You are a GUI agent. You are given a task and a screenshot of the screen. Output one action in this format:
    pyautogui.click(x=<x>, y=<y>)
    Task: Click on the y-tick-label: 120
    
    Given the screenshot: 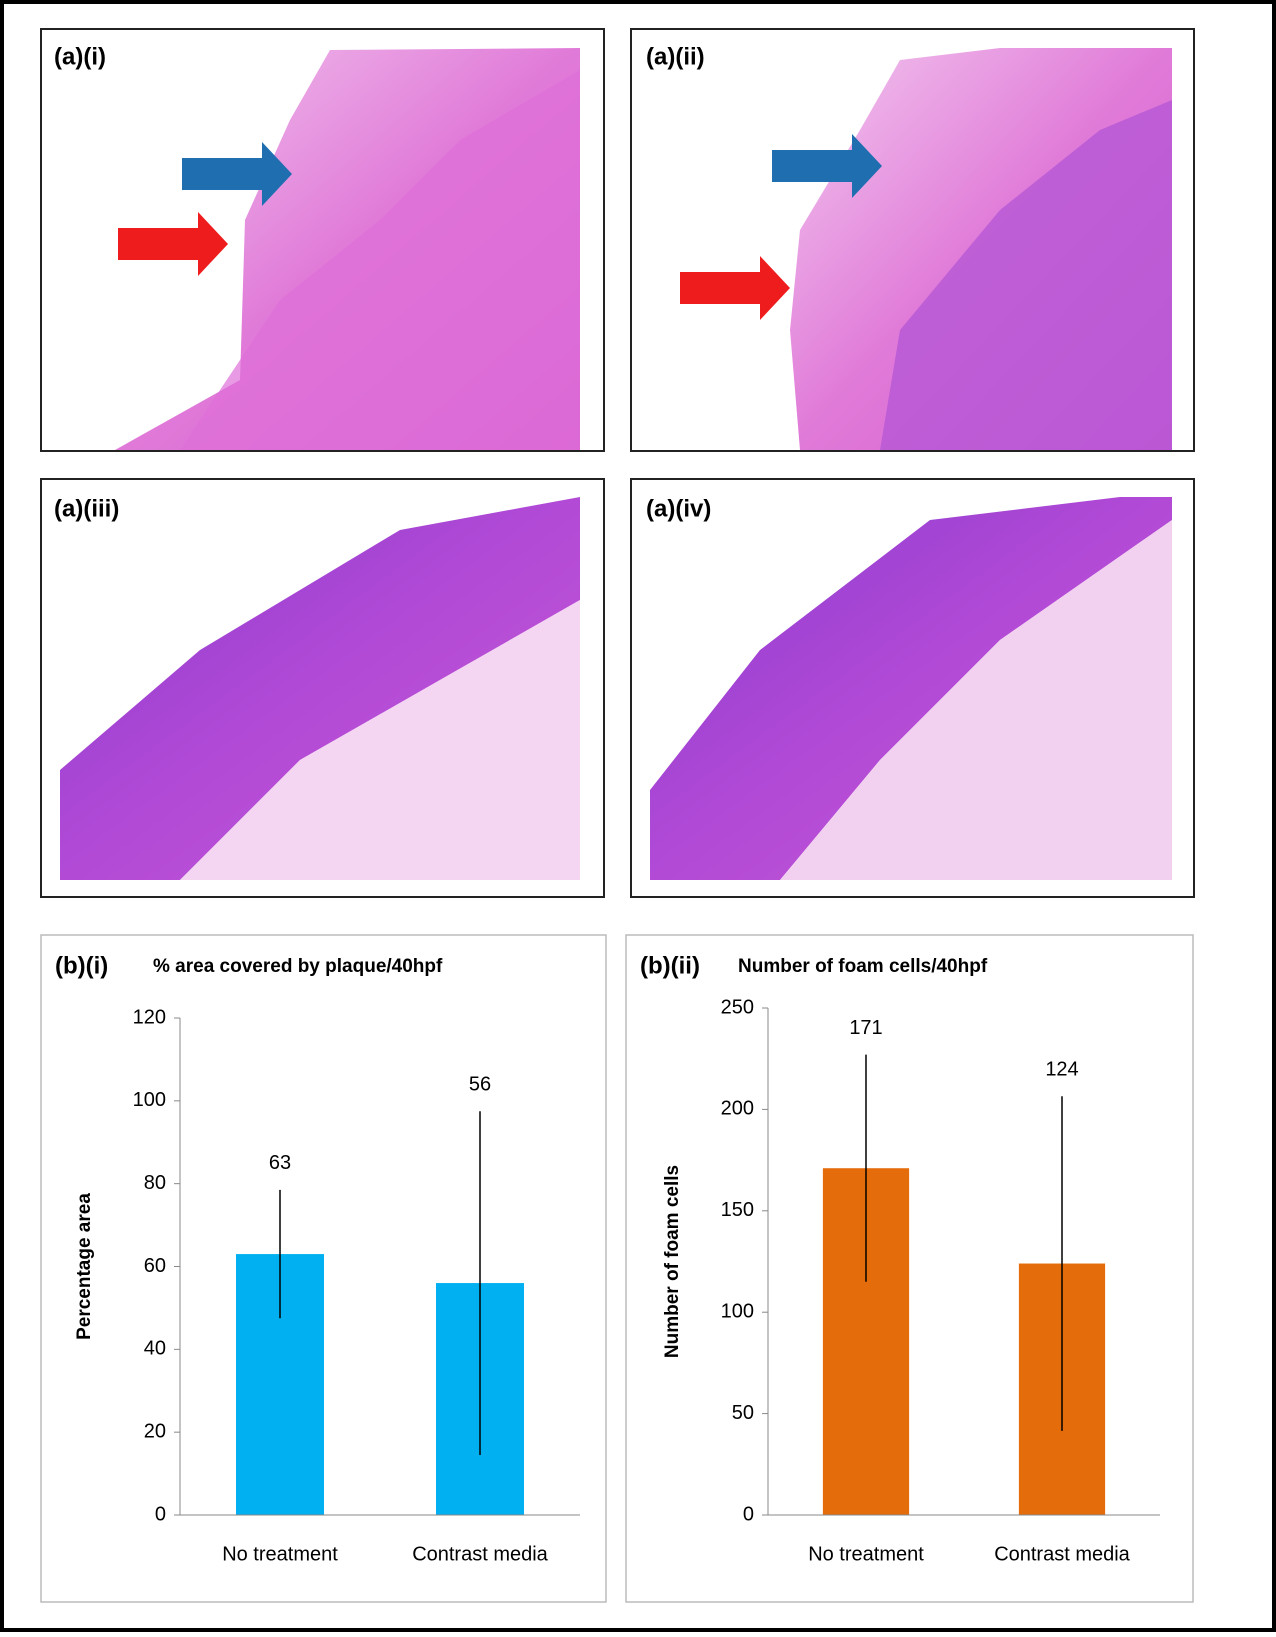 What is the action you would take?
    pyautogui.click(x=149, y=1017)
    